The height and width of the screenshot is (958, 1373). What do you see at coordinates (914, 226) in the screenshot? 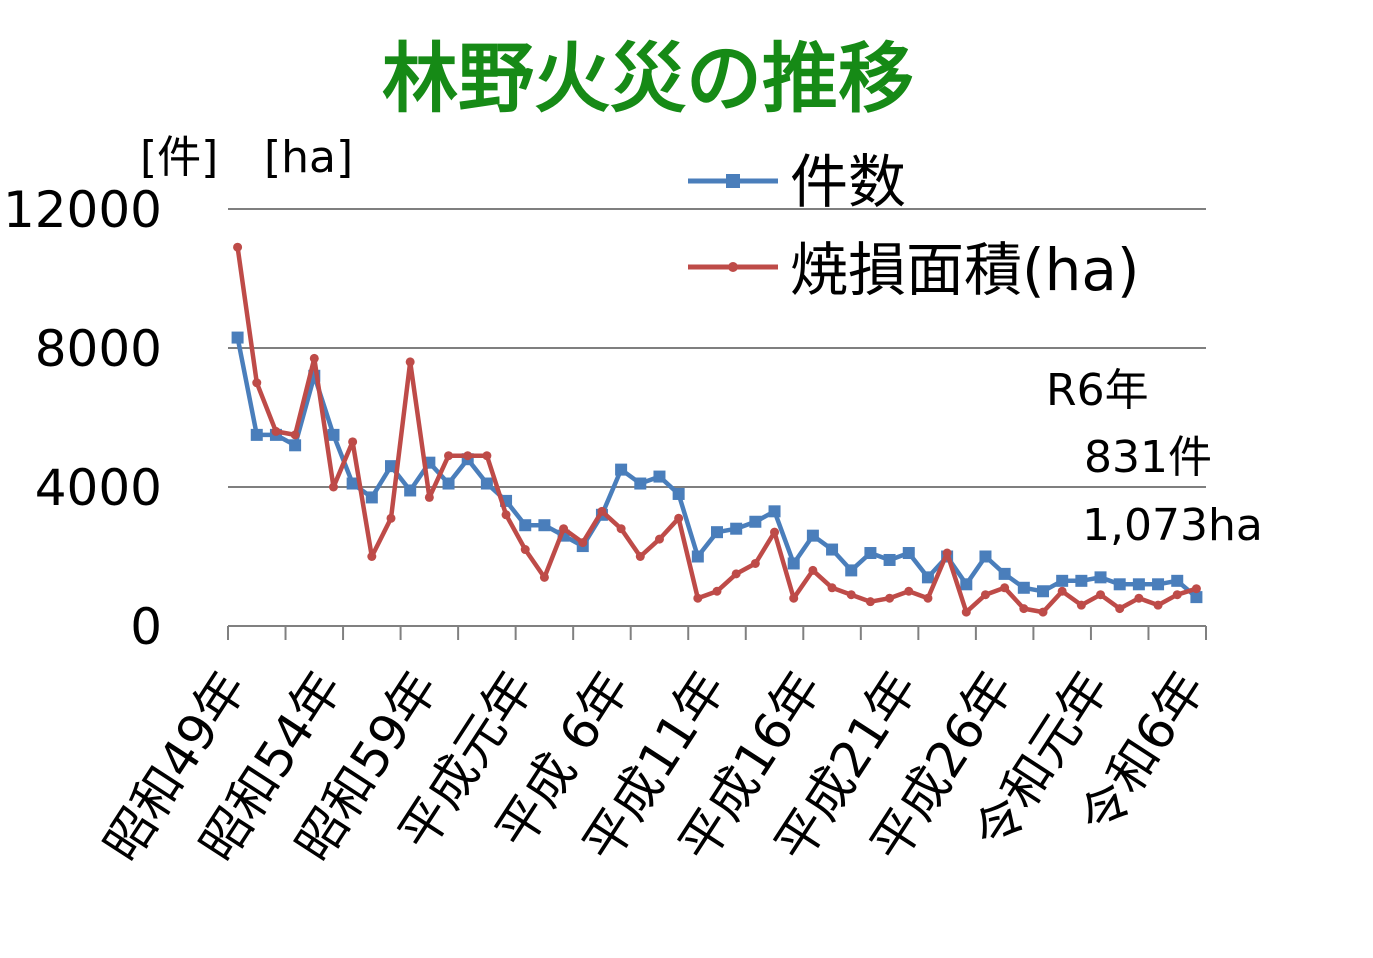
I see `legend: 件数 焼損面積(ha)` at bounding box center [914, 226].